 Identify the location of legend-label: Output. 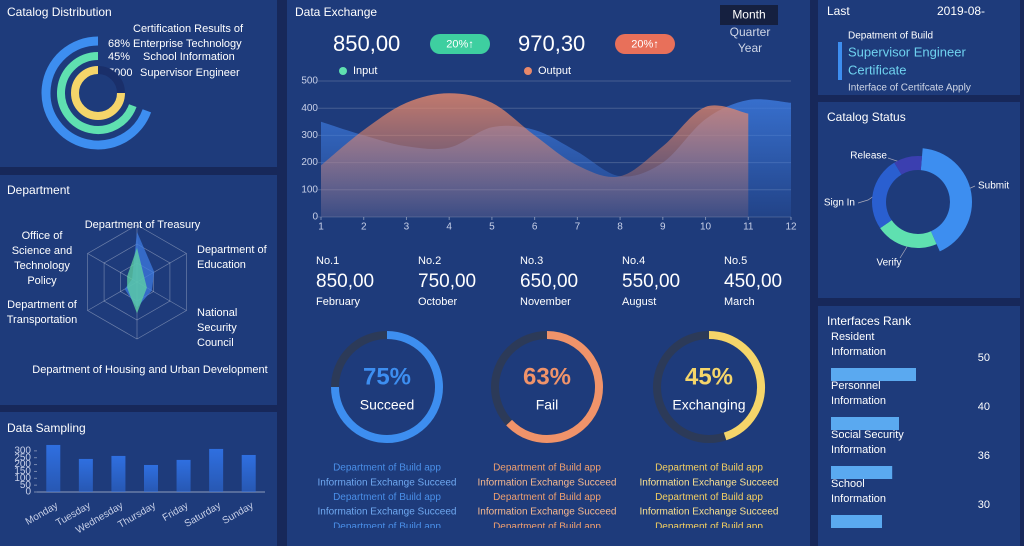
(554, 71).